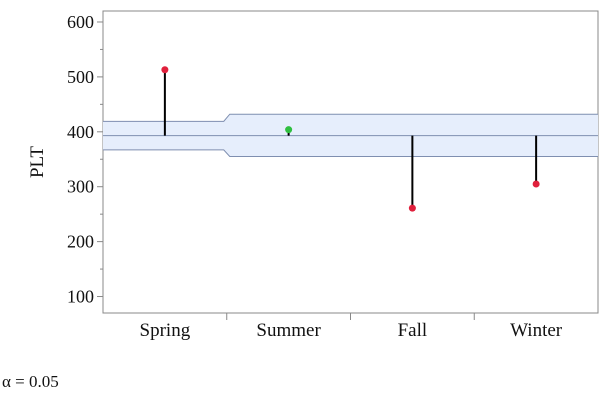 The height and width of the screenshot is (408, 601). I want to click on lower-decision-limit, so click(350, 153).